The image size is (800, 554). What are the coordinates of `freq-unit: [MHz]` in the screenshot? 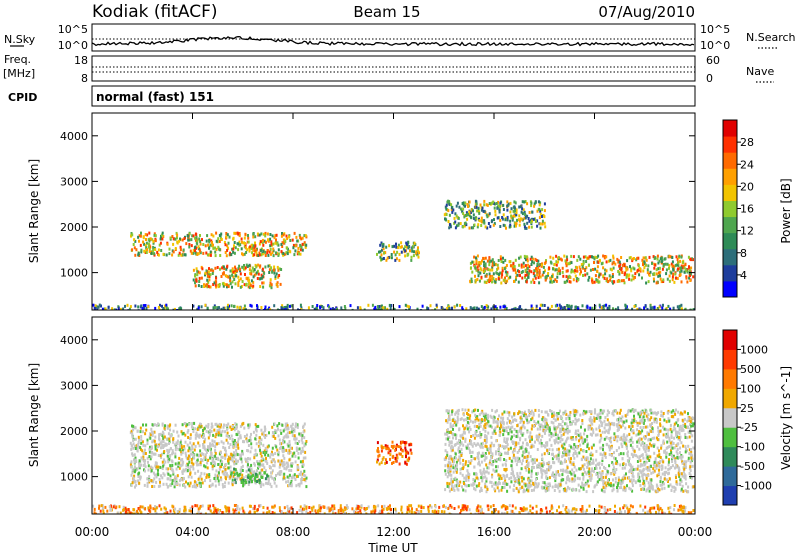 It's located at (19, 73).